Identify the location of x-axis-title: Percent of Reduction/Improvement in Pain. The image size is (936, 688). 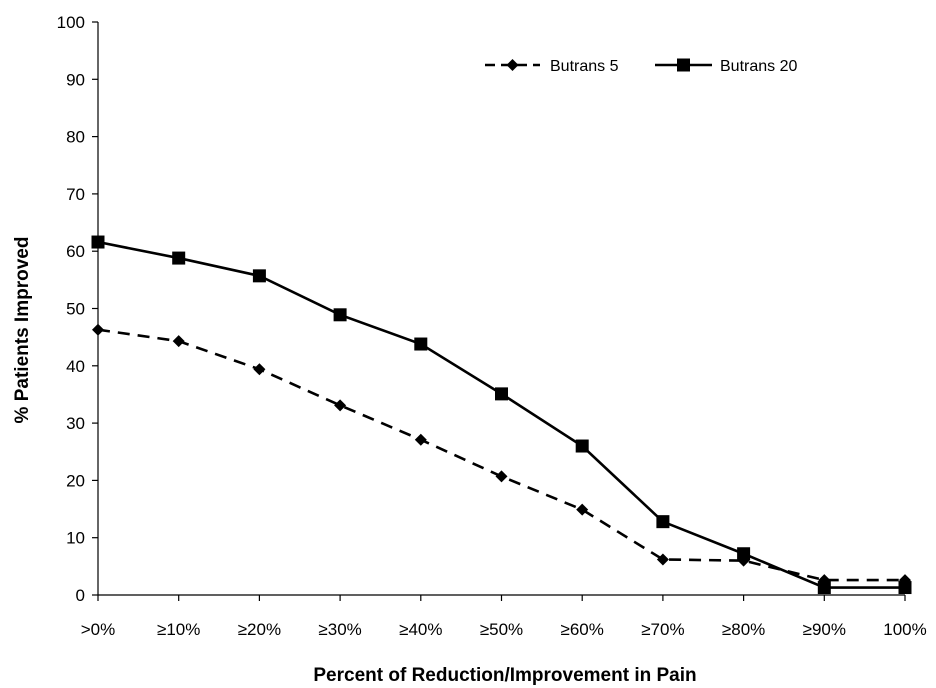
(504, 675).